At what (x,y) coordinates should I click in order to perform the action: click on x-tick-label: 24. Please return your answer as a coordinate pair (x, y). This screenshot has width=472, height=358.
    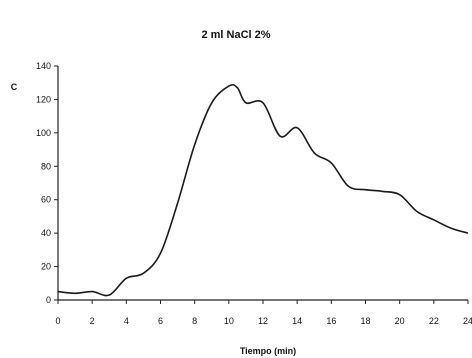
    Looking at the image, I should click on (467, 321).